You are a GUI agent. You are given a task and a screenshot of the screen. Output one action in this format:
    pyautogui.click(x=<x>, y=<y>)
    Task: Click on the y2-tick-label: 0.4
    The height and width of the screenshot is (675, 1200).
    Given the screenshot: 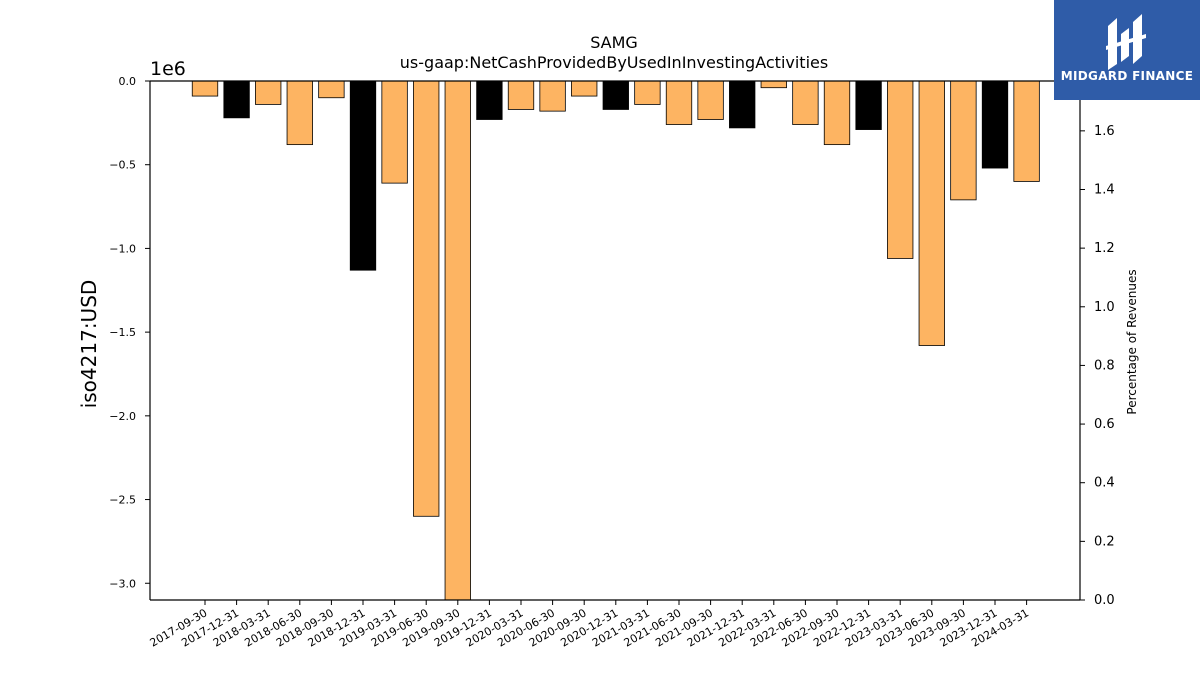 What is the action you would take?
    pyautogui.click(x=1104, y=483)
    